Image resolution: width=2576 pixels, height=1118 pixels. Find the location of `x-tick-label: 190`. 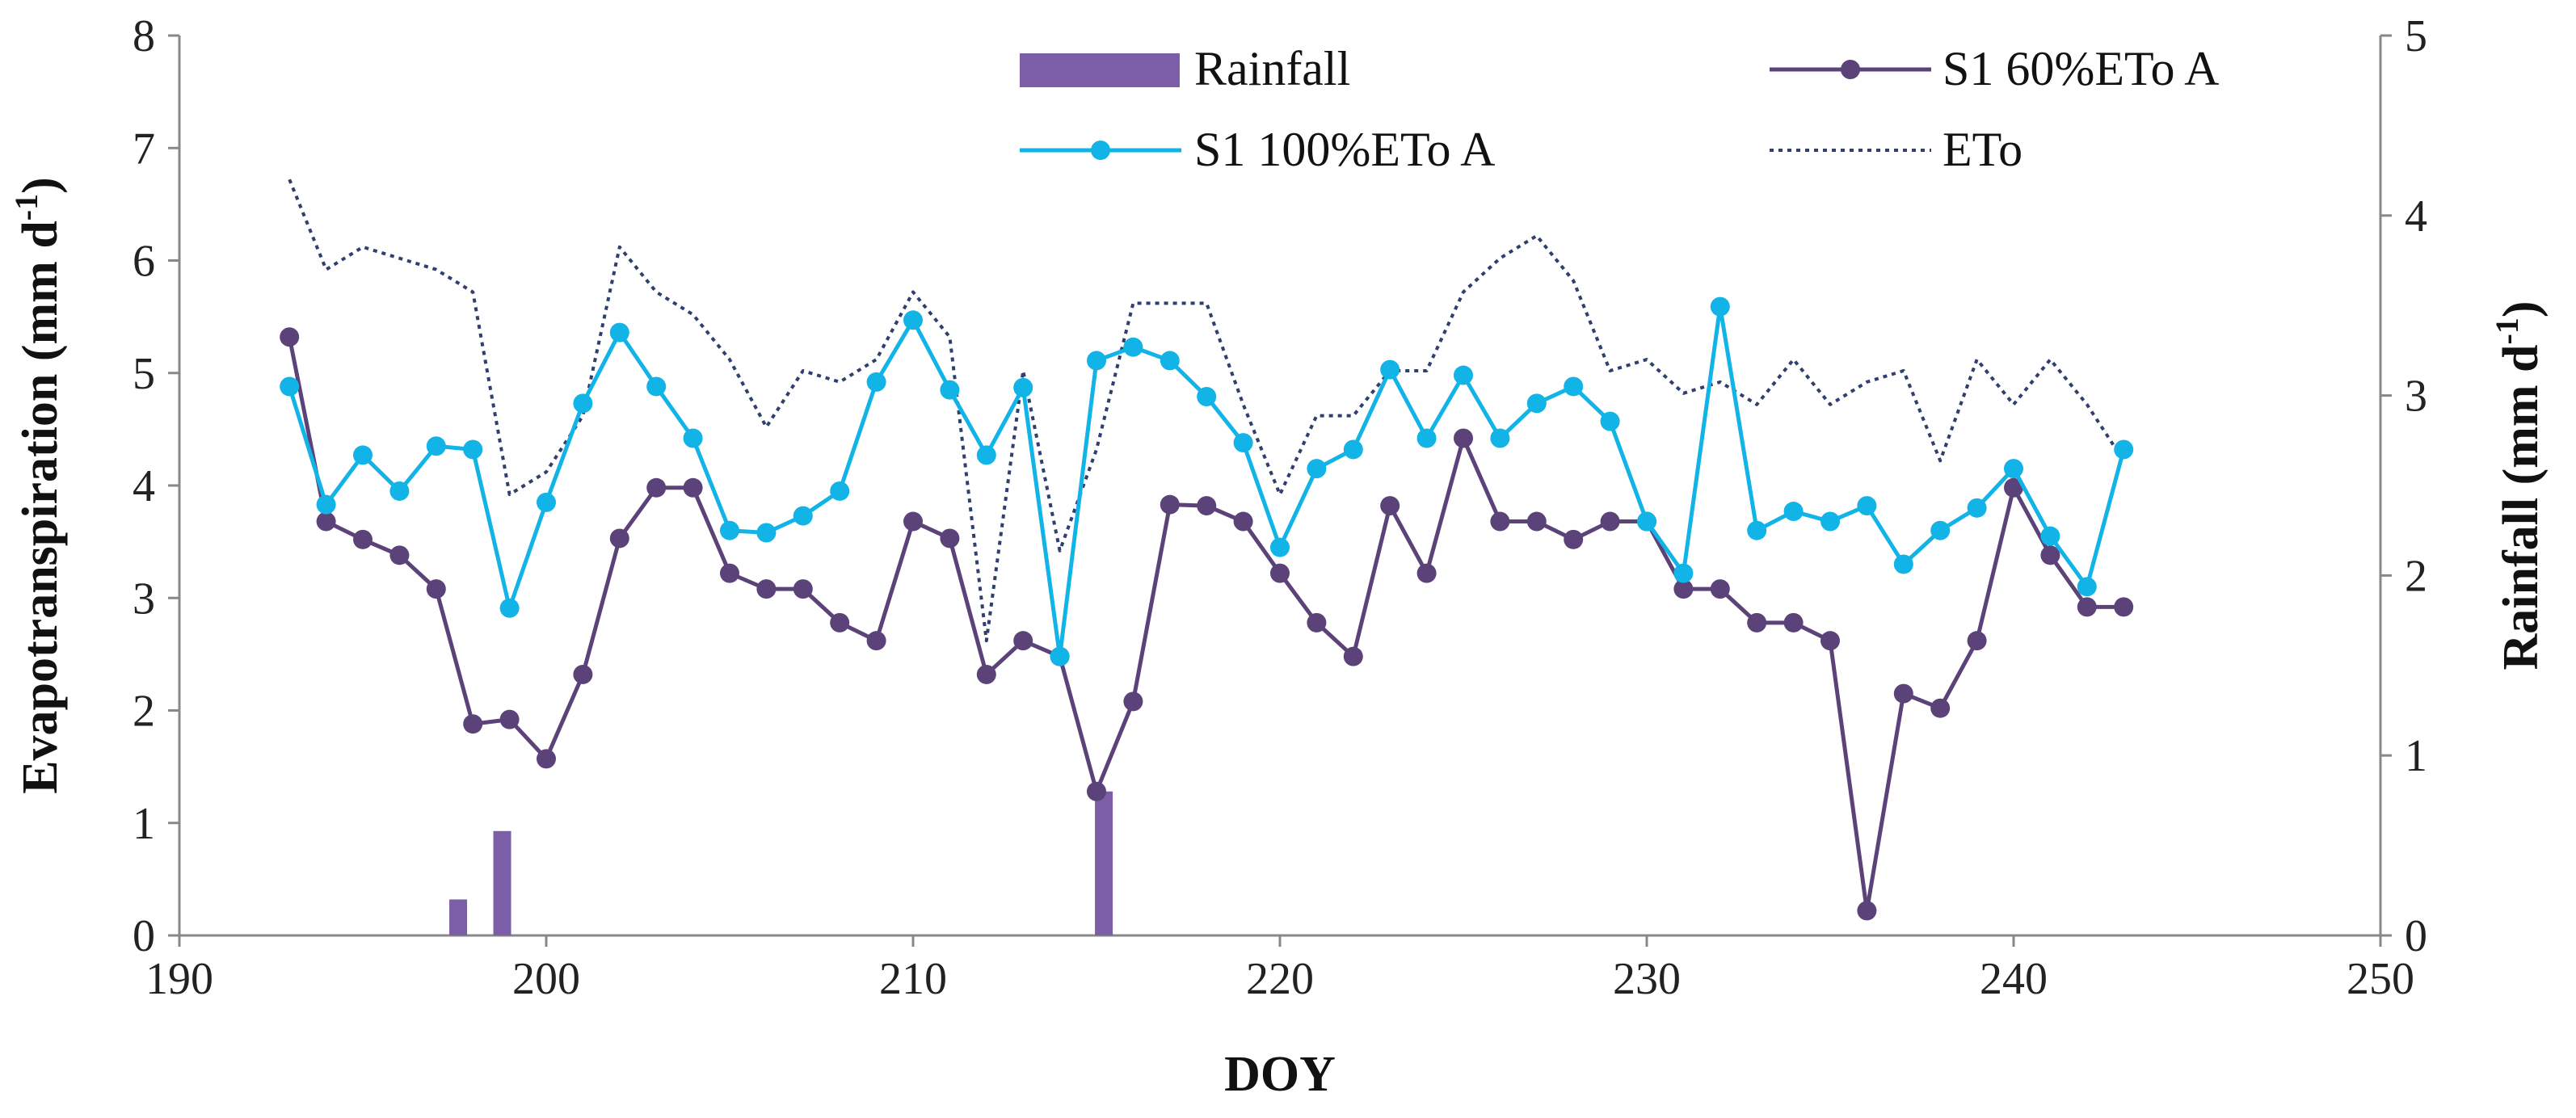

x-tick-label: 190 is located at coordinates (179, 979).